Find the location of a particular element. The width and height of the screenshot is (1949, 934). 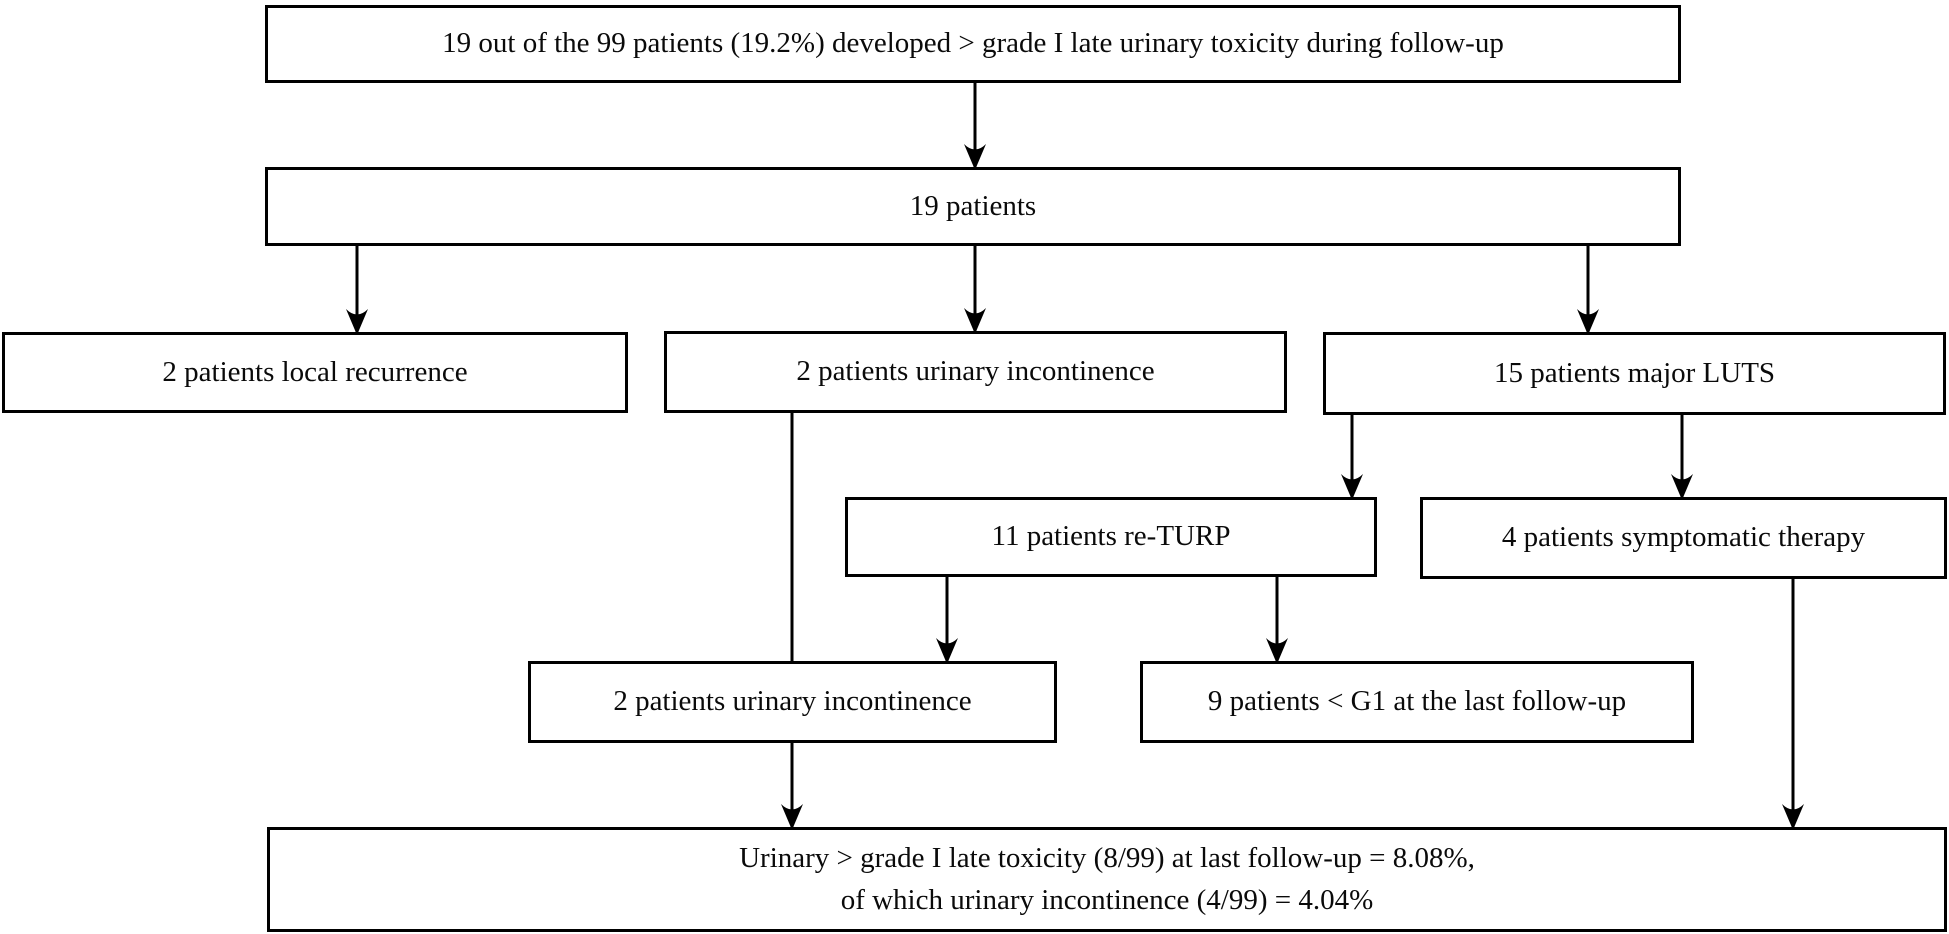

node-persistent-incontinence: 2 patients urinary incontinence is located at coordinates (792, 702).